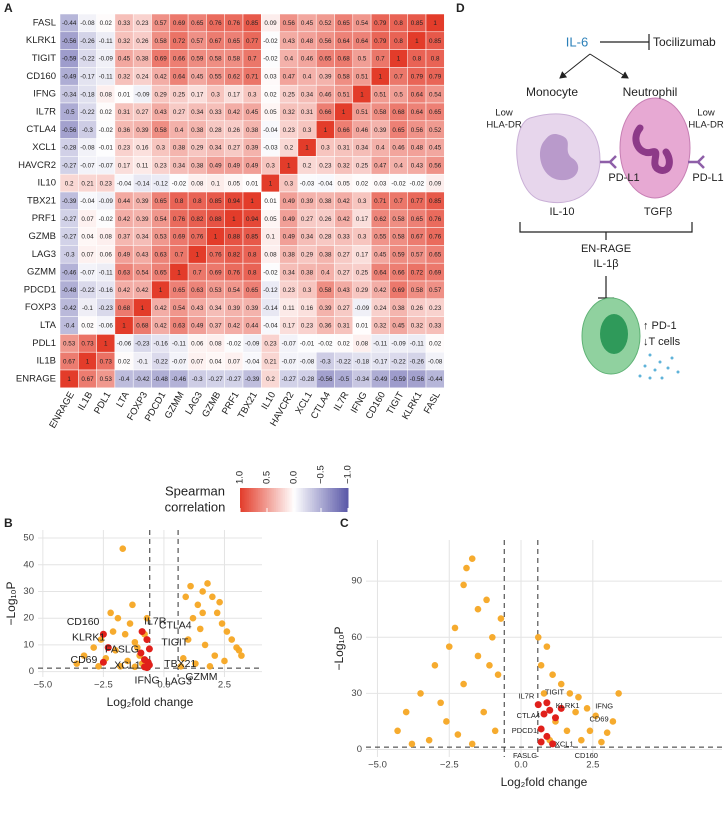 The width and height of the screenshot is (727, 815). I want to click on cell-label: 0.59, so click(197, 59).